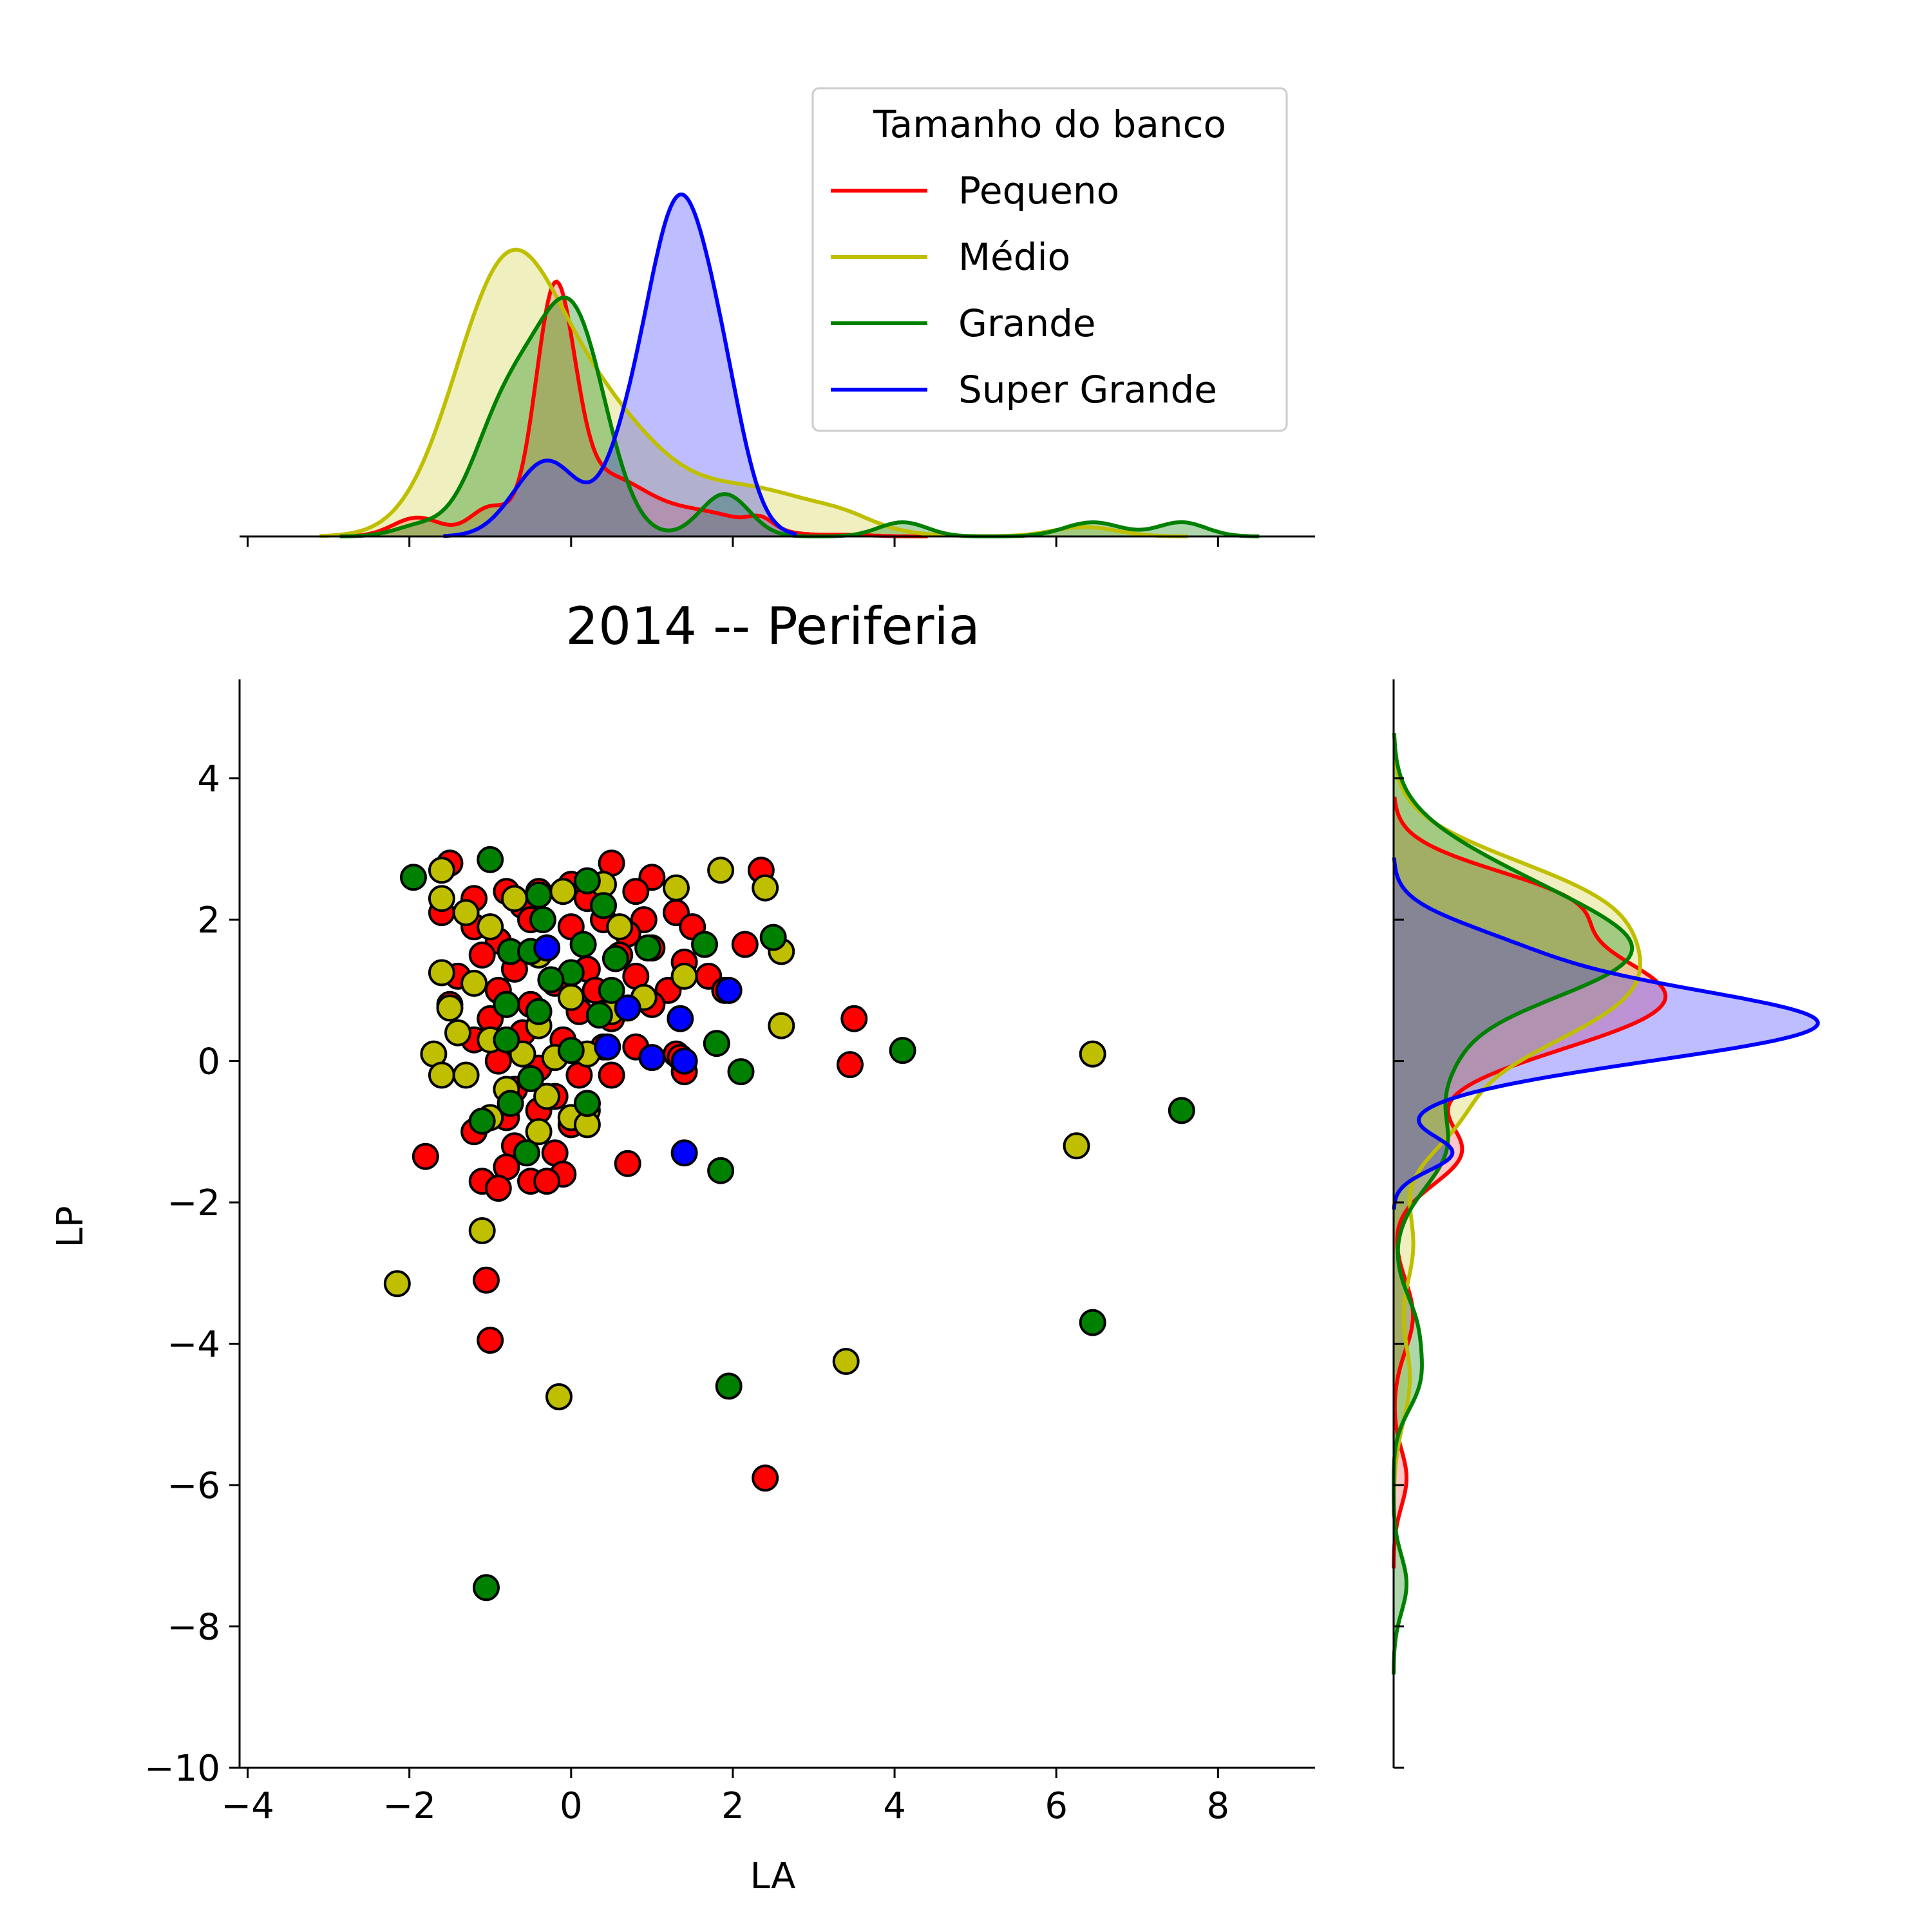 The width and height of the screenshot is (1932, 1932). I want to click on x-tick-label: 8, so click(1219, 1806).